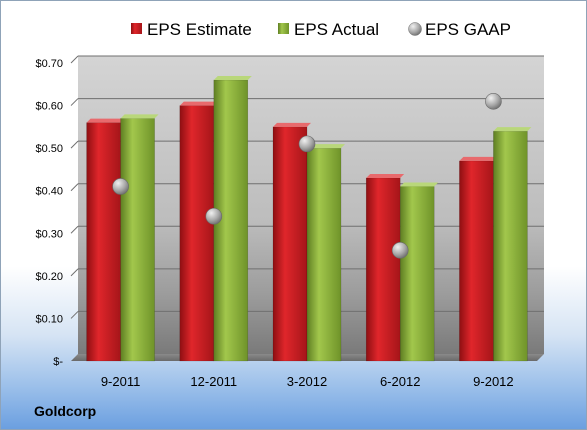 The image size is (587, 430). What do you see at coordinates (468, 29) in the screenshot?
I see `legend-label-eps-gaap: EPS GAAP` at bounding box center [468, 29].